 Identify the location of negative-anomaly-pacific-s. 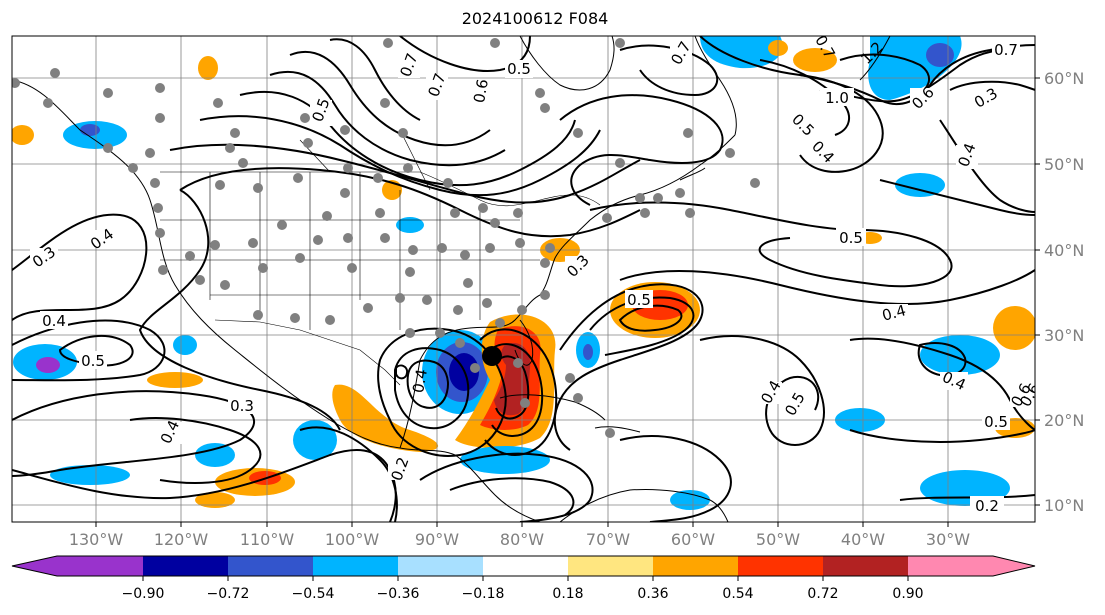
(90, 475).